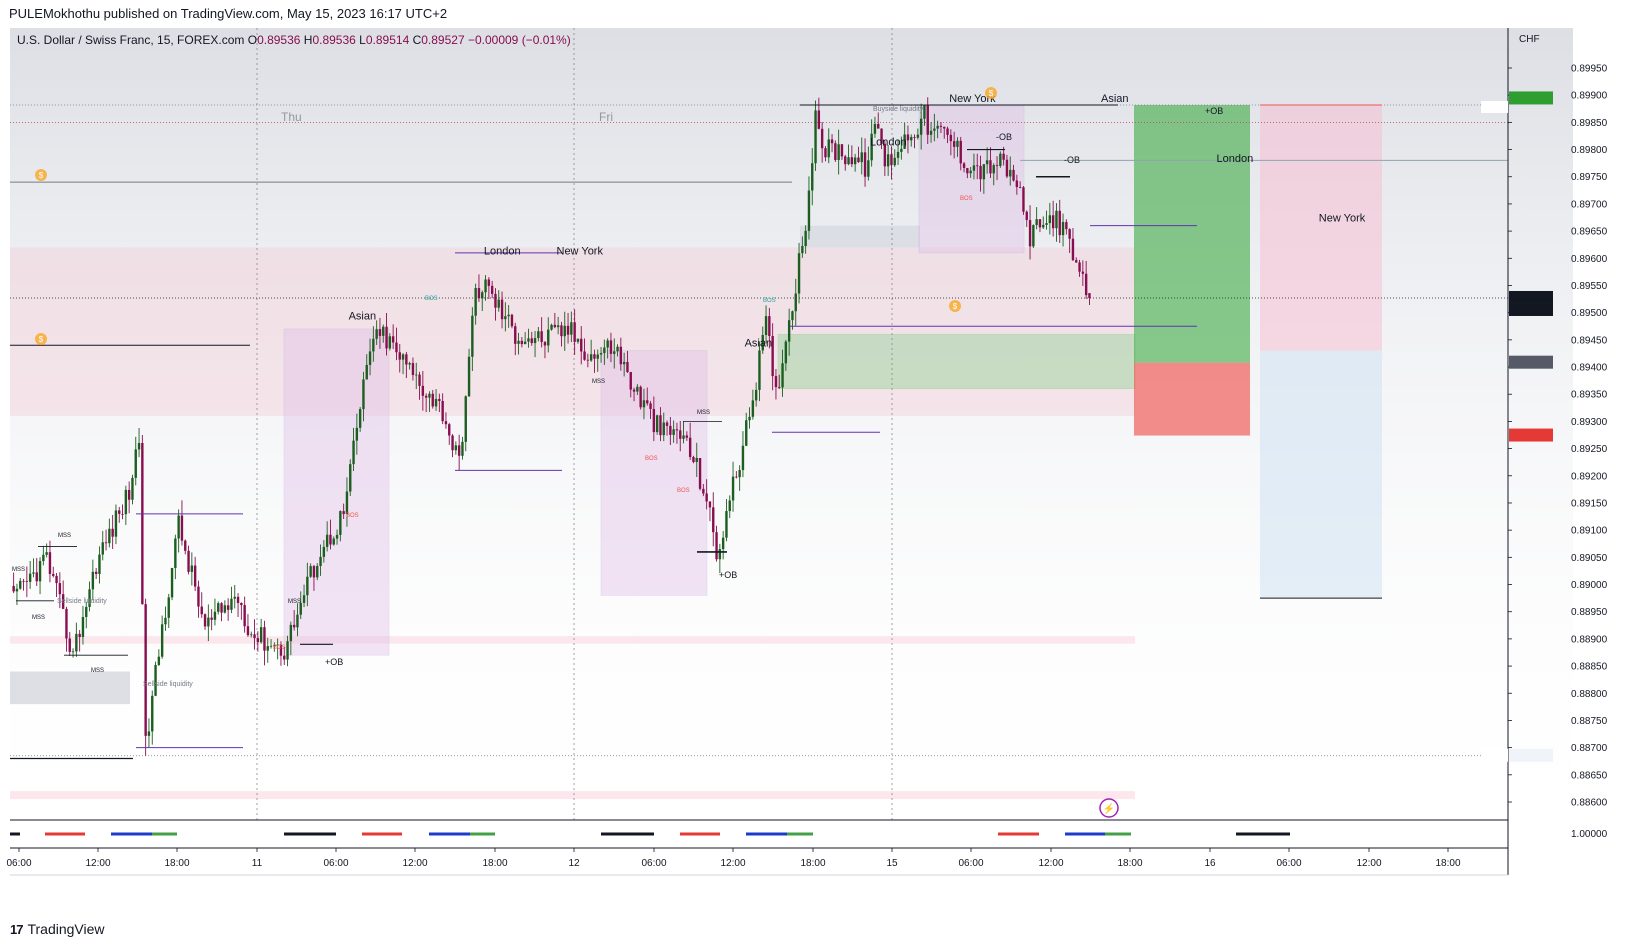  Describe the element at coordinates (970, 863) in the screenshot. I see `x-tick-label: 06:00` at that location.